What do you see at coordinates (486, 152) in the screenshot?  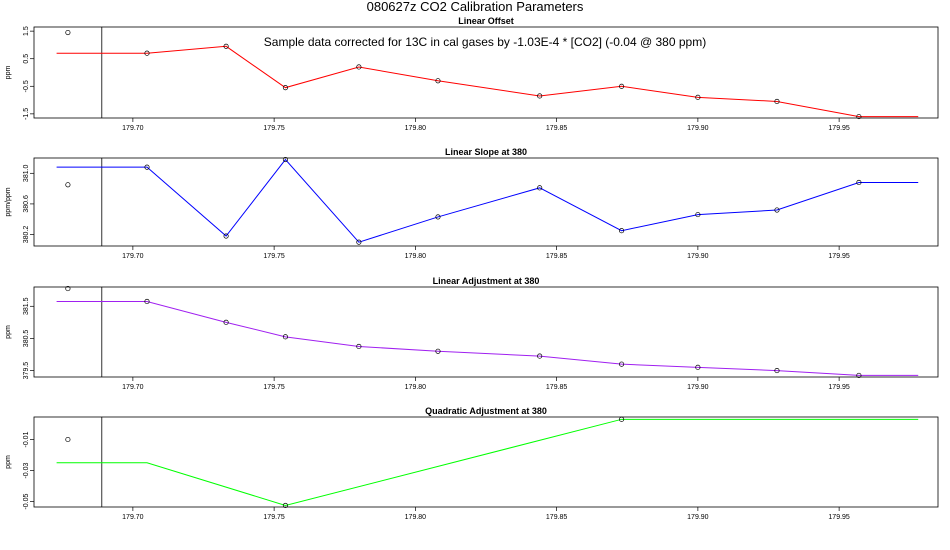 I see `panel-title: Linear Slope at 380` at bounding box center [486, 152].